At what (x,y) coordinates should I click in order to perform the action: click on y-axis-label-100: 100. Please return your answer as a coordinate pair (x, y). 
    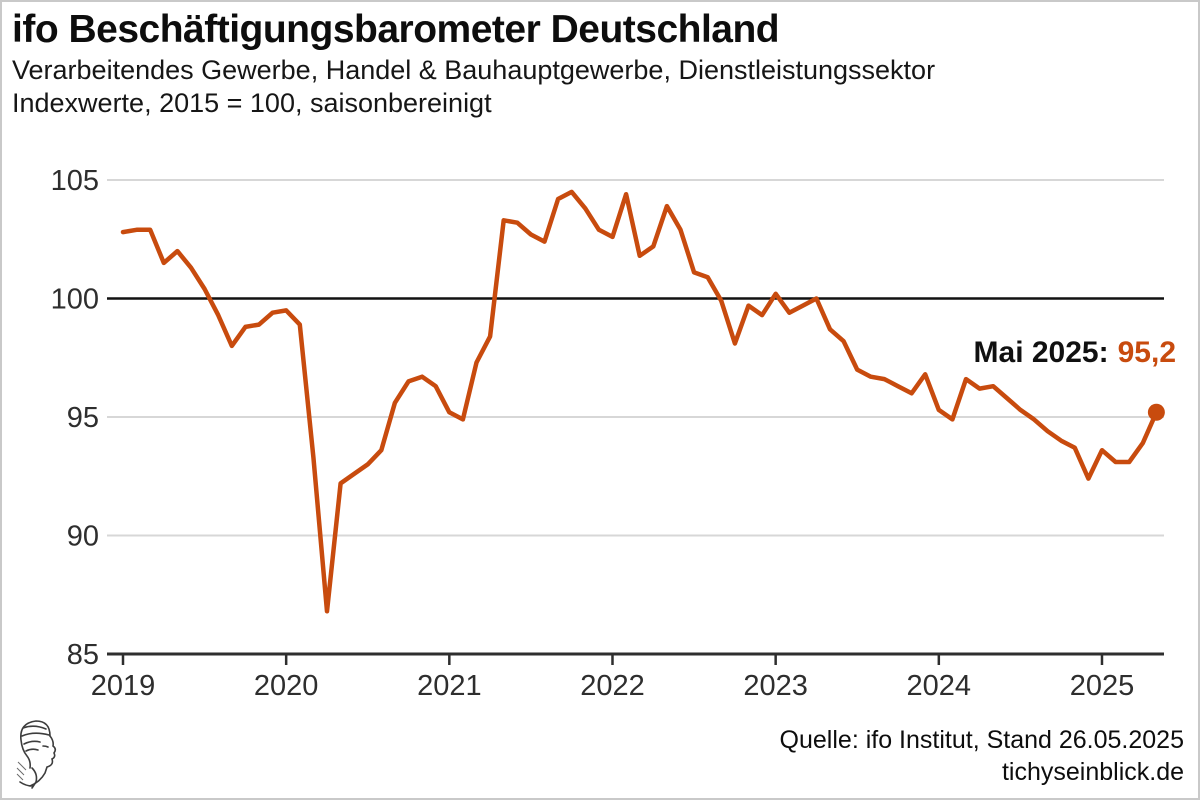
    Looking at the image, I should click on (75, 300).